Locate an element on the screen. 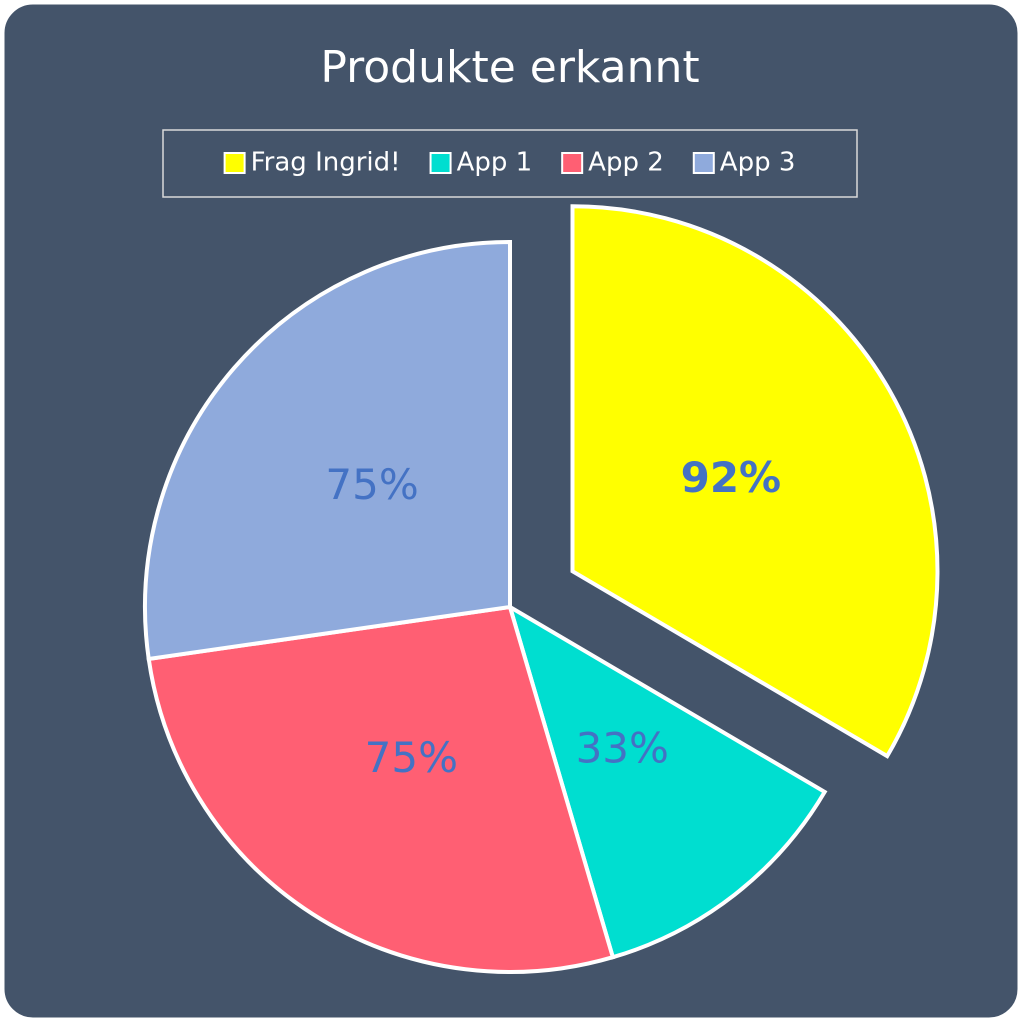 The height and width of the screenshot is (1028, 1024). legend: Frag Ingrid! App 1 App 2 App 3 is located at coordinates (509, 163).